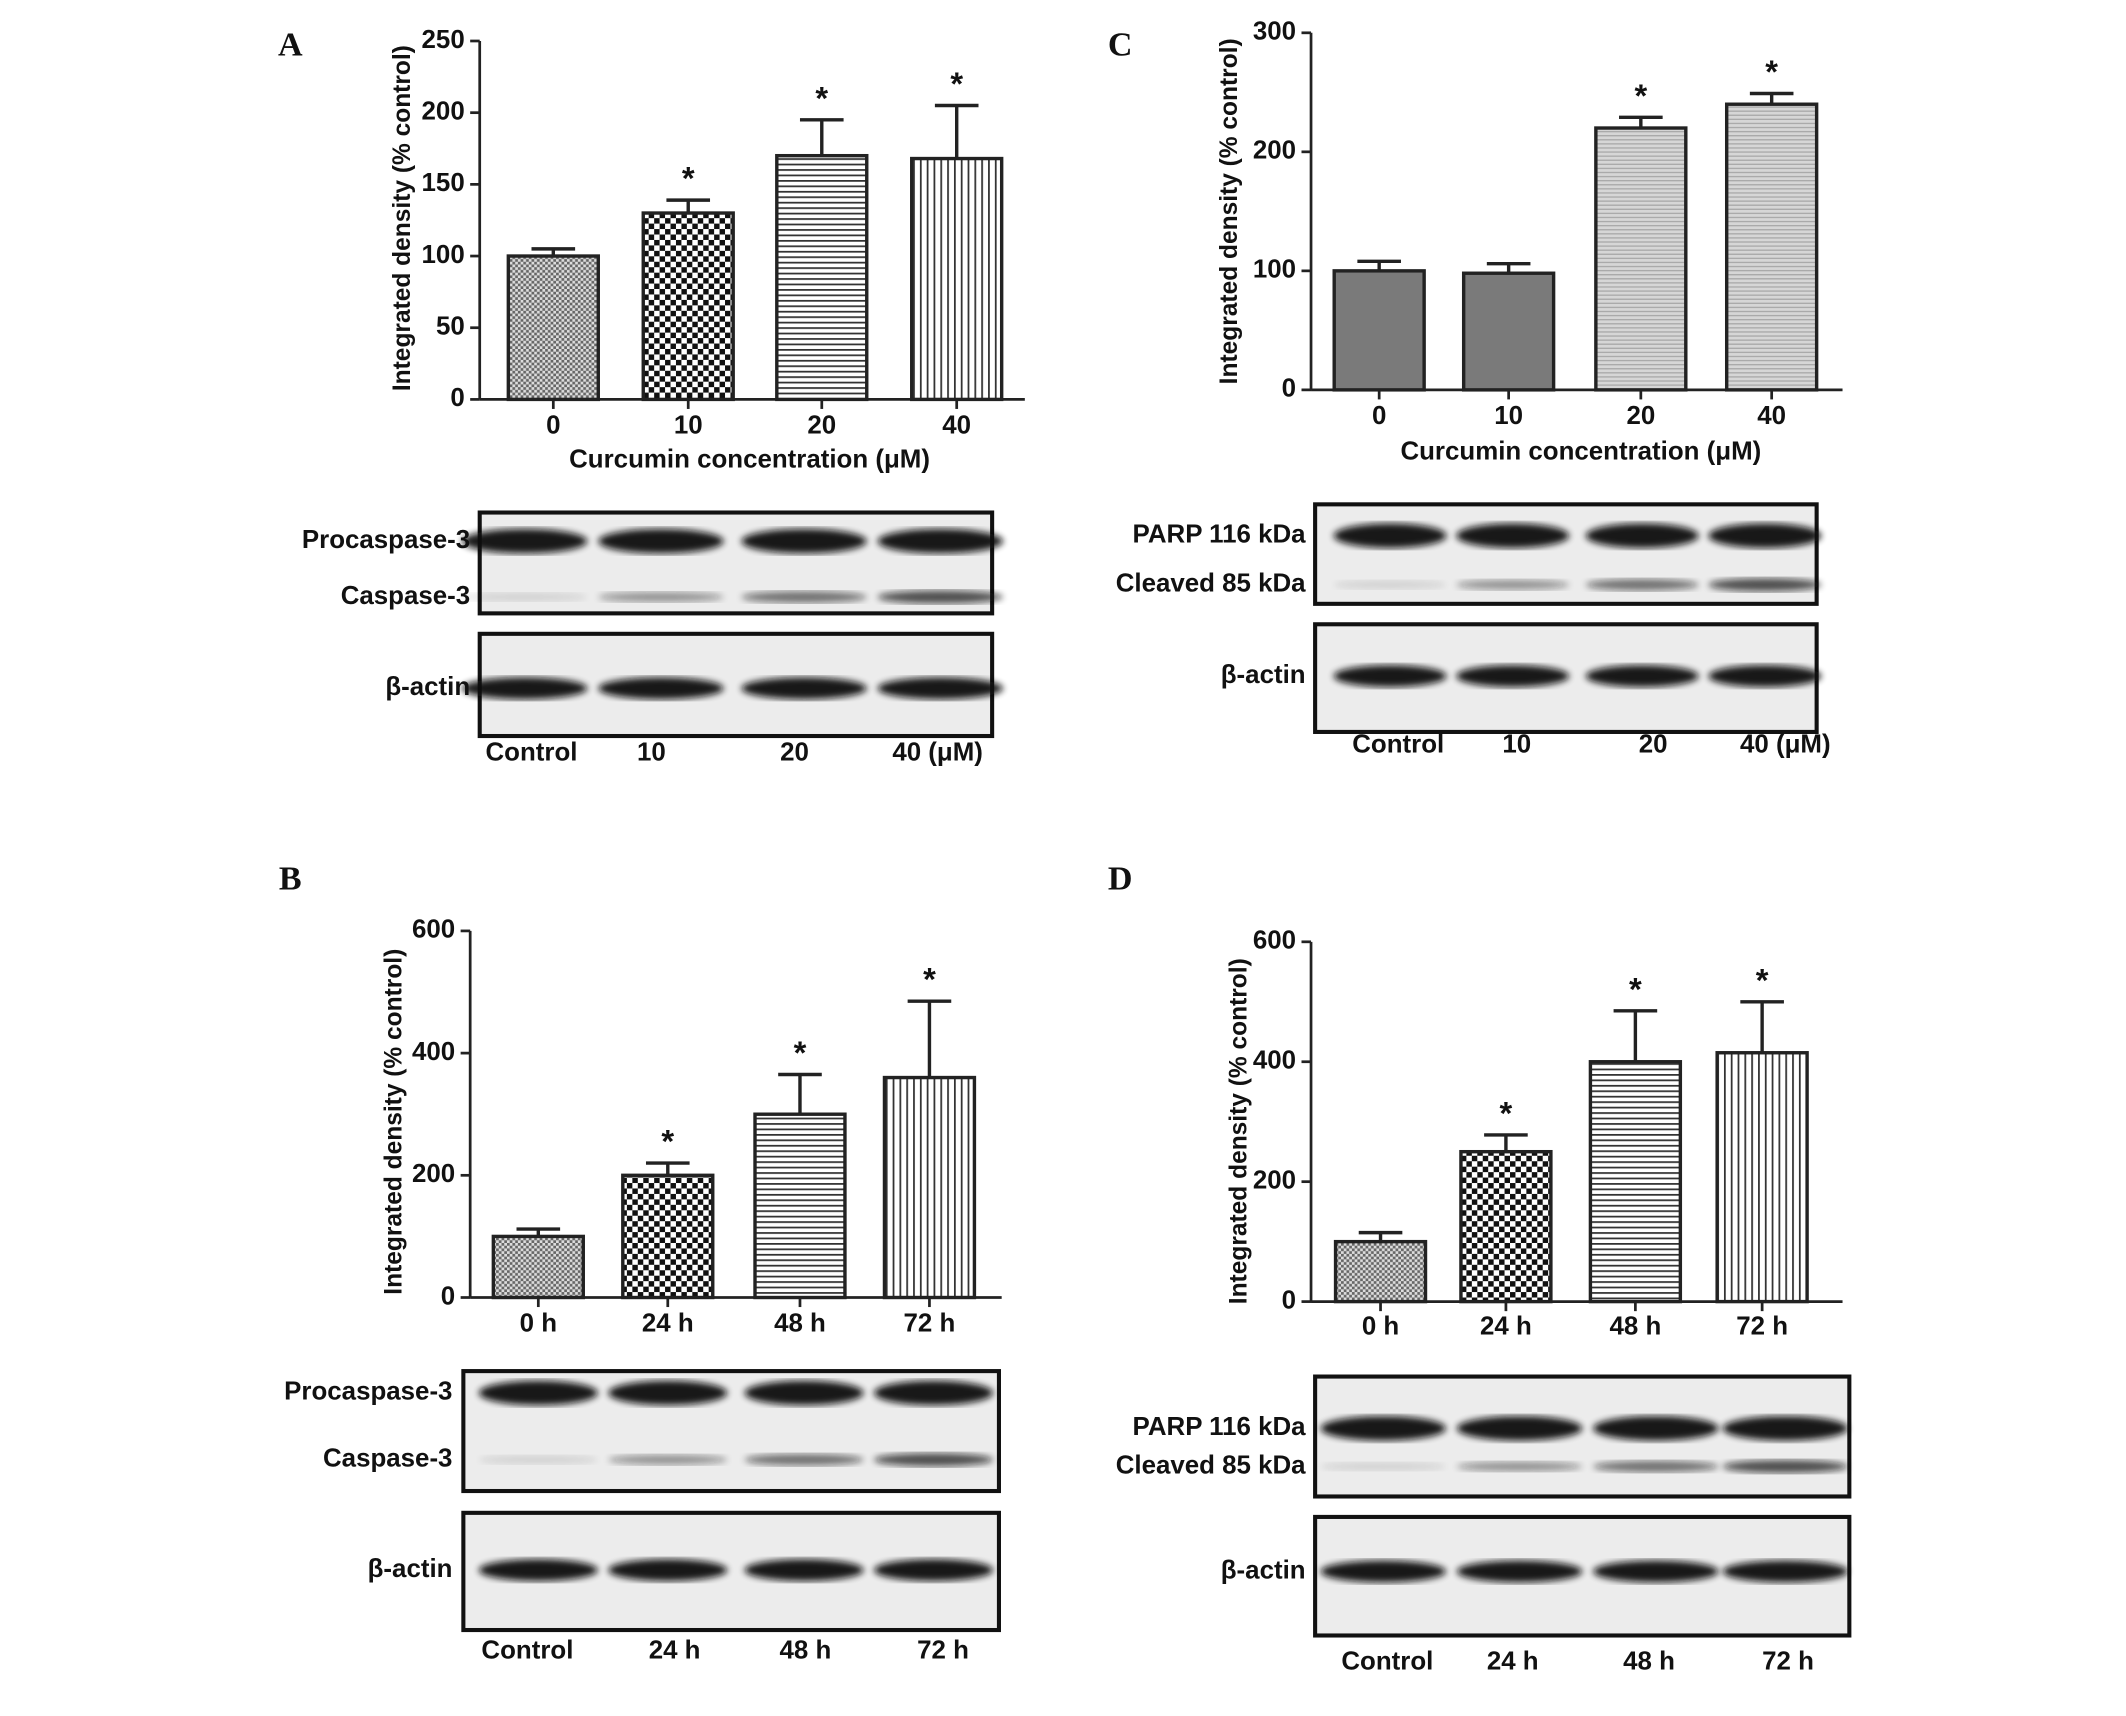  What do you see at coordinates (1274, 32) in the screenshot?
I see `y-tick-label: 300` at bounding box center [1274, 32].